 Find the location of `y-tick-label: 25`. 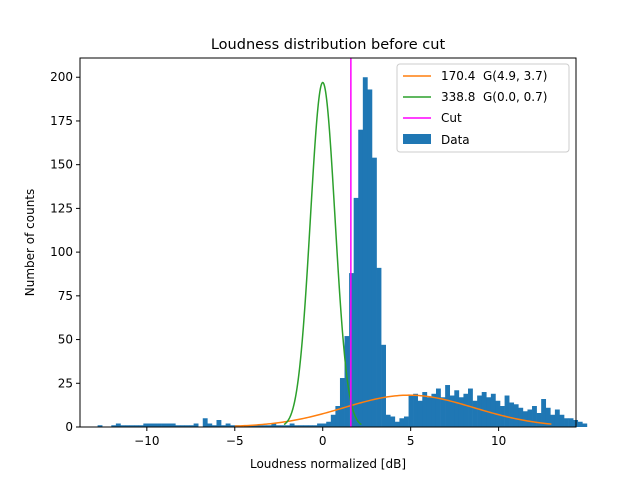

y-tick-label: 25 is located at coordinates (65, 383).